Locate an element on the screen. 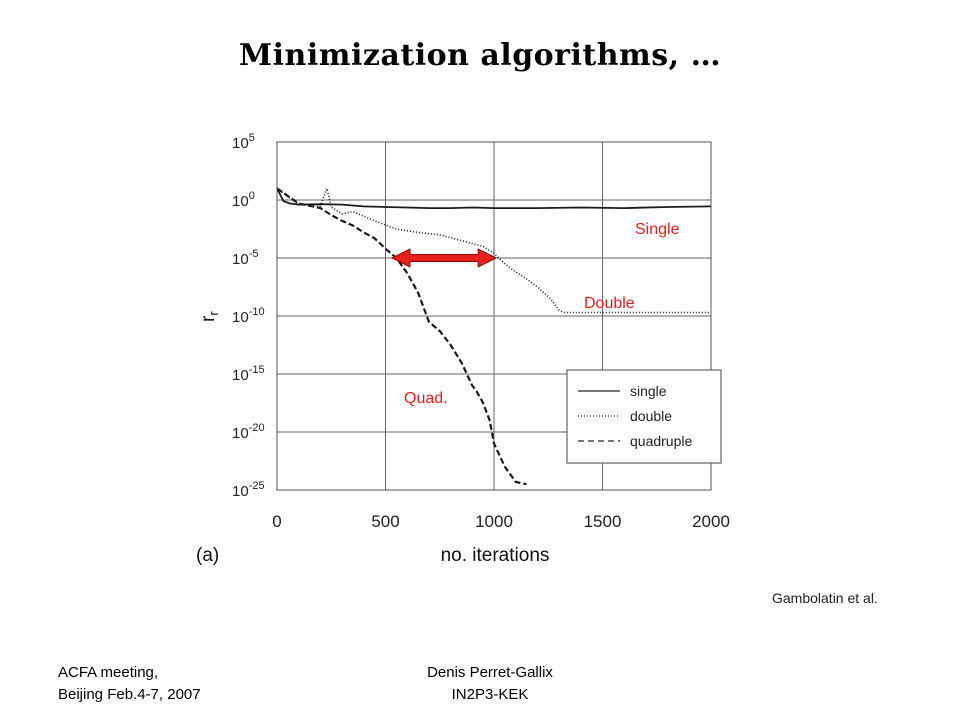  y-axis-label-main: r is located at coordinates (208, 318).